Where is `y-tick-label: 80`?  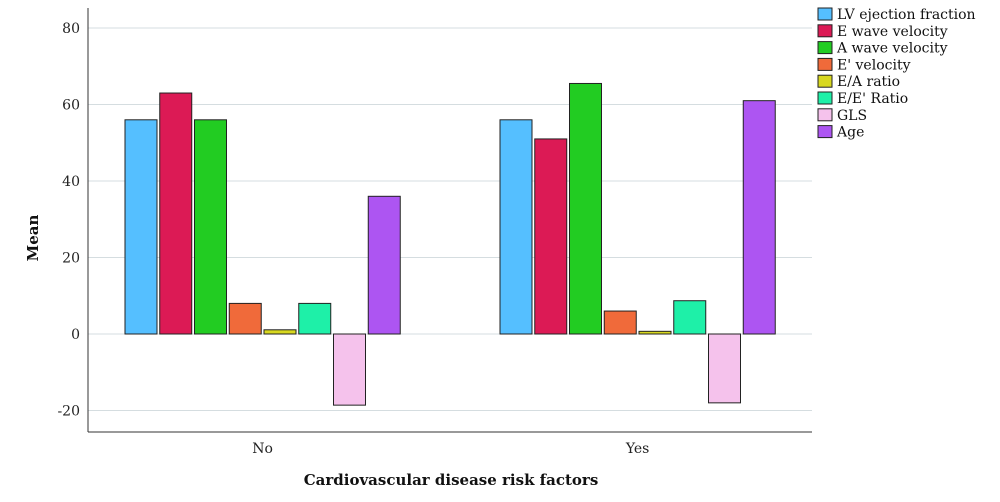
y-tick-label: 80 is located at coordinates (71, 29).